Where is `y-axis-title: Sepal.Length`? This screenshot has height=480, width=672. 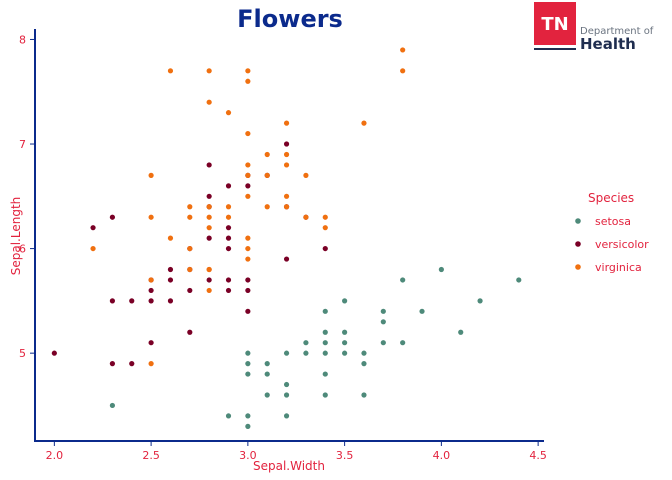 y-axis-title: Sepal.Length is located at coordinates (16, 236).